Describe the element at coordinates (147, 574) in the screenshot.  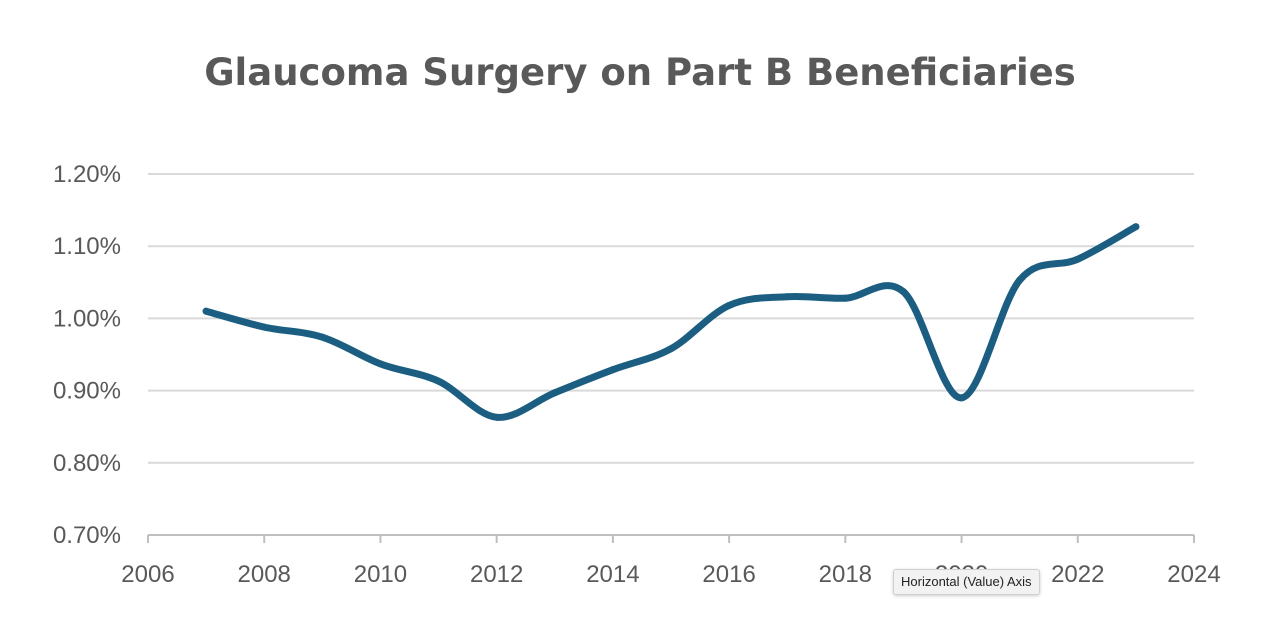
I see `x-tick-label: 2006` at that location.